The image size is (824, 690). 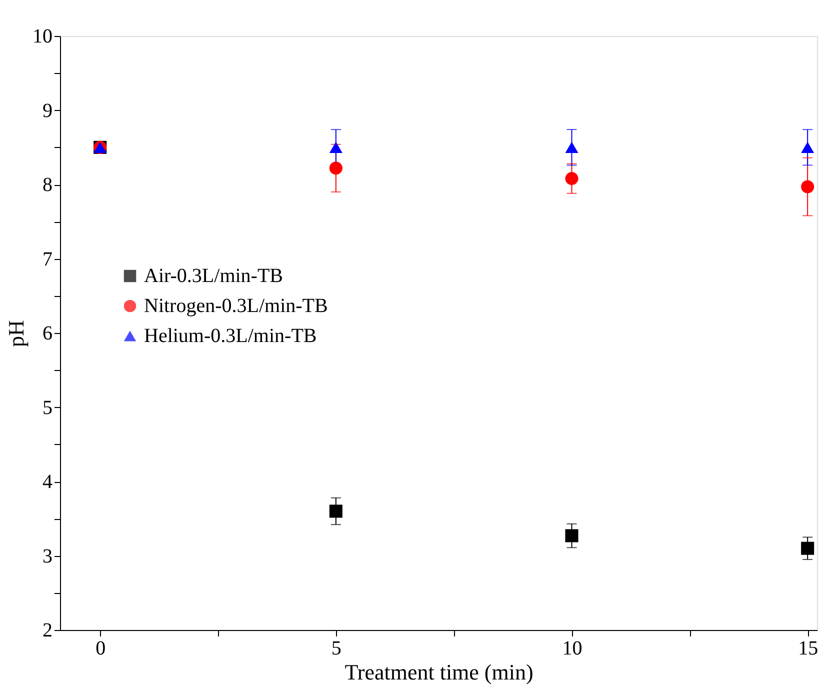 What do you see at coordinates (101, 649) in the screenshot?
I see `x-tick-label: 0` at bounding box center [101, 649].